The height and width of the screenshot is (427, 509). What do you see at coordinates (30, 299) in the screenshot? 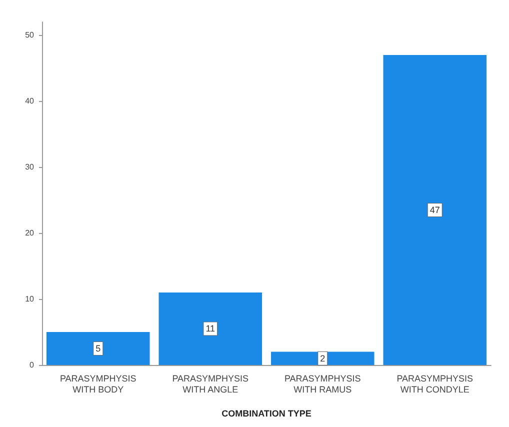
I see `y-tick-label: 10` at bounding box center [30, 299].